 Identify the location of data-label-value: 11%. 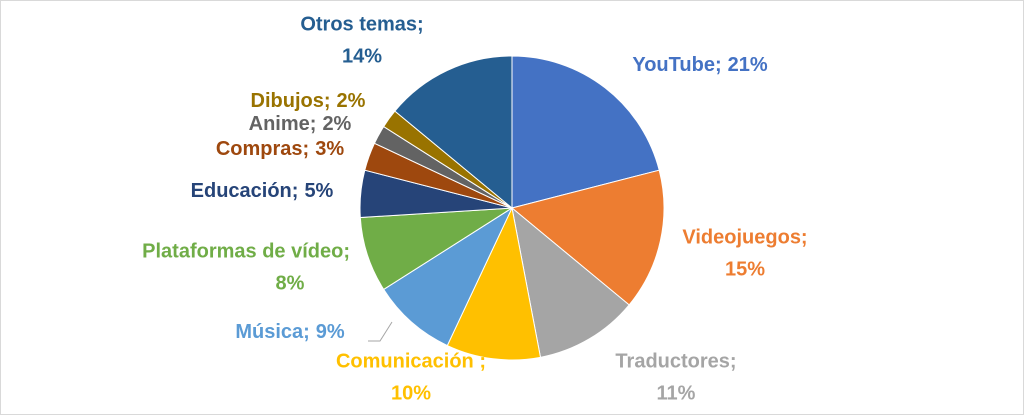
(676, 393).